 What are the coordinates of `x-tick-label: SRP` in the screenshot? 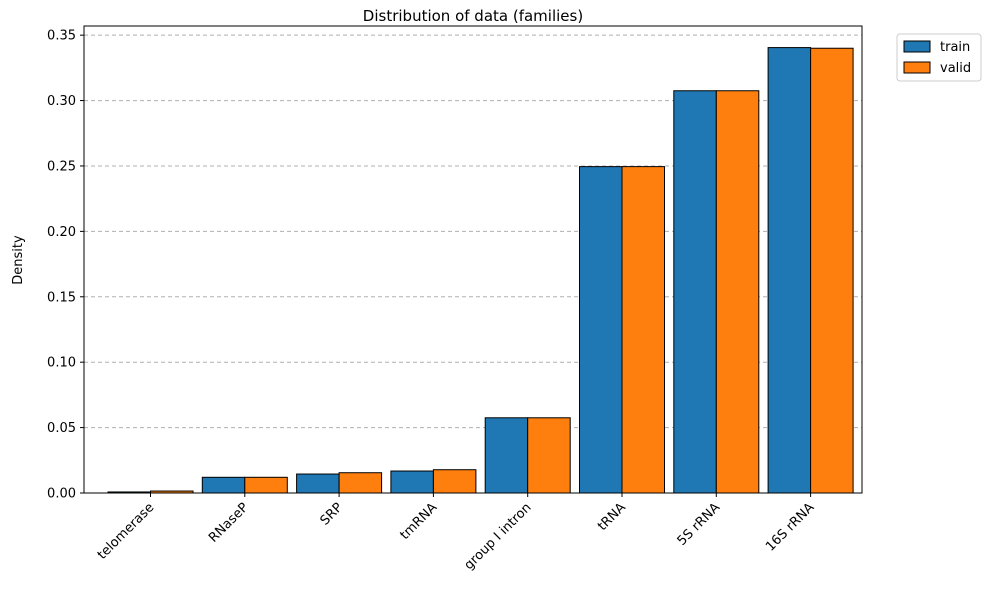 It's located at (332, 514).